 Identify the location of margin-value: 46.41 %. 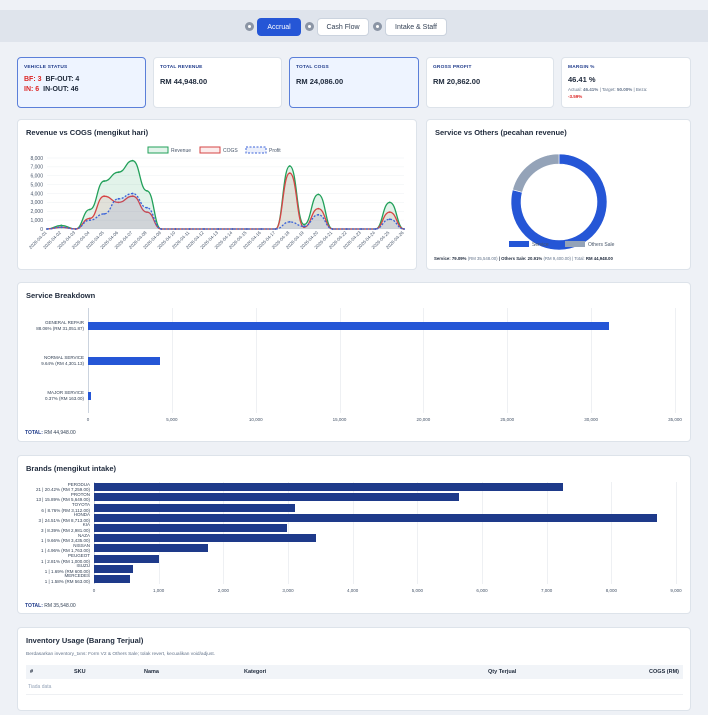
(582, 79).